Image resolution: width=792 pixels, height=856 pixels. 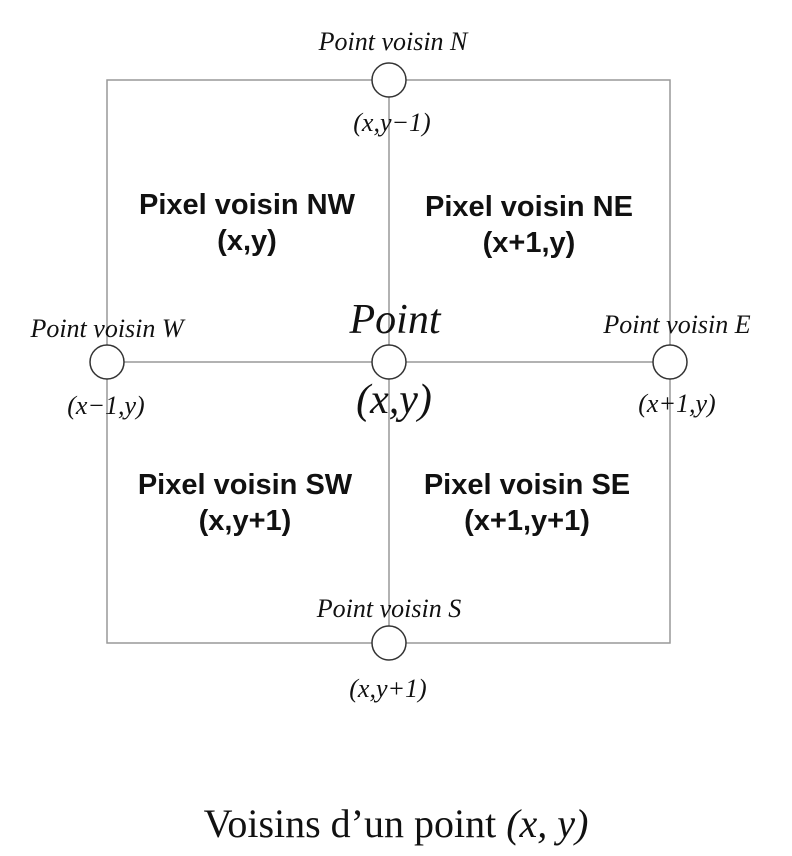 I want to click on point-w-label: Point voisin W, so click(x=107, y=328).